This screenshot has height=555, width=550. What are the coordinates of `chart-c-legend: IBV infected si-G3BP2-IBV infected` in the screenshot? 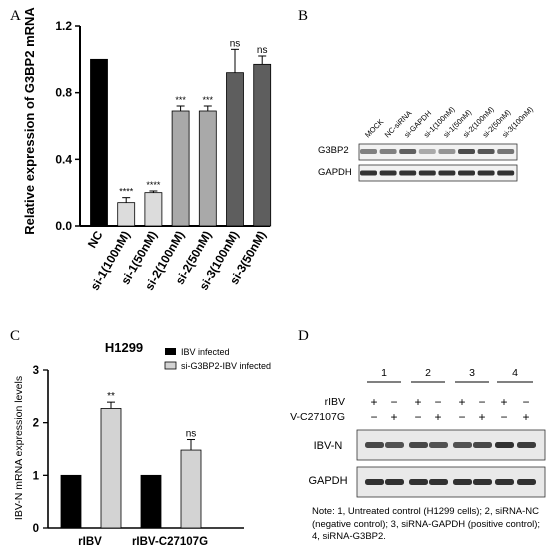 It's located at (217, 359).